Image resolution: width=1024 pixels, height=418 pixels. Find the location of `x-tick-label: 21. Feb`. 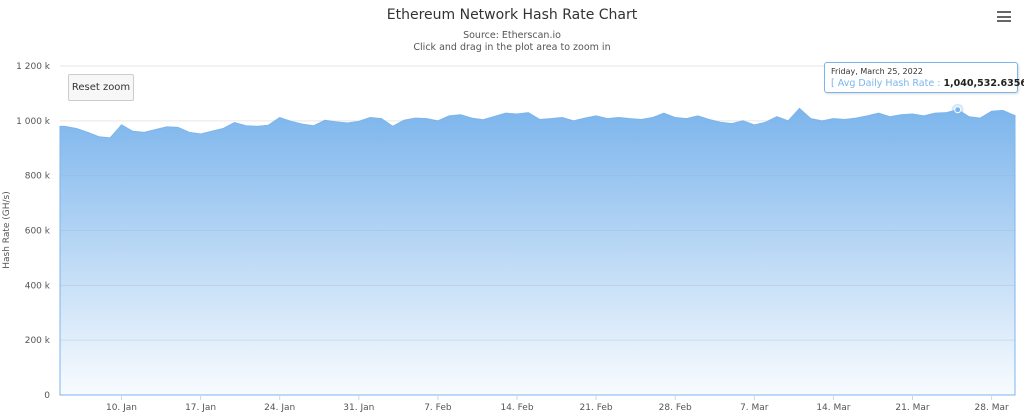

x-tick-label: 21. Feb is located at coordinates (596, 408).